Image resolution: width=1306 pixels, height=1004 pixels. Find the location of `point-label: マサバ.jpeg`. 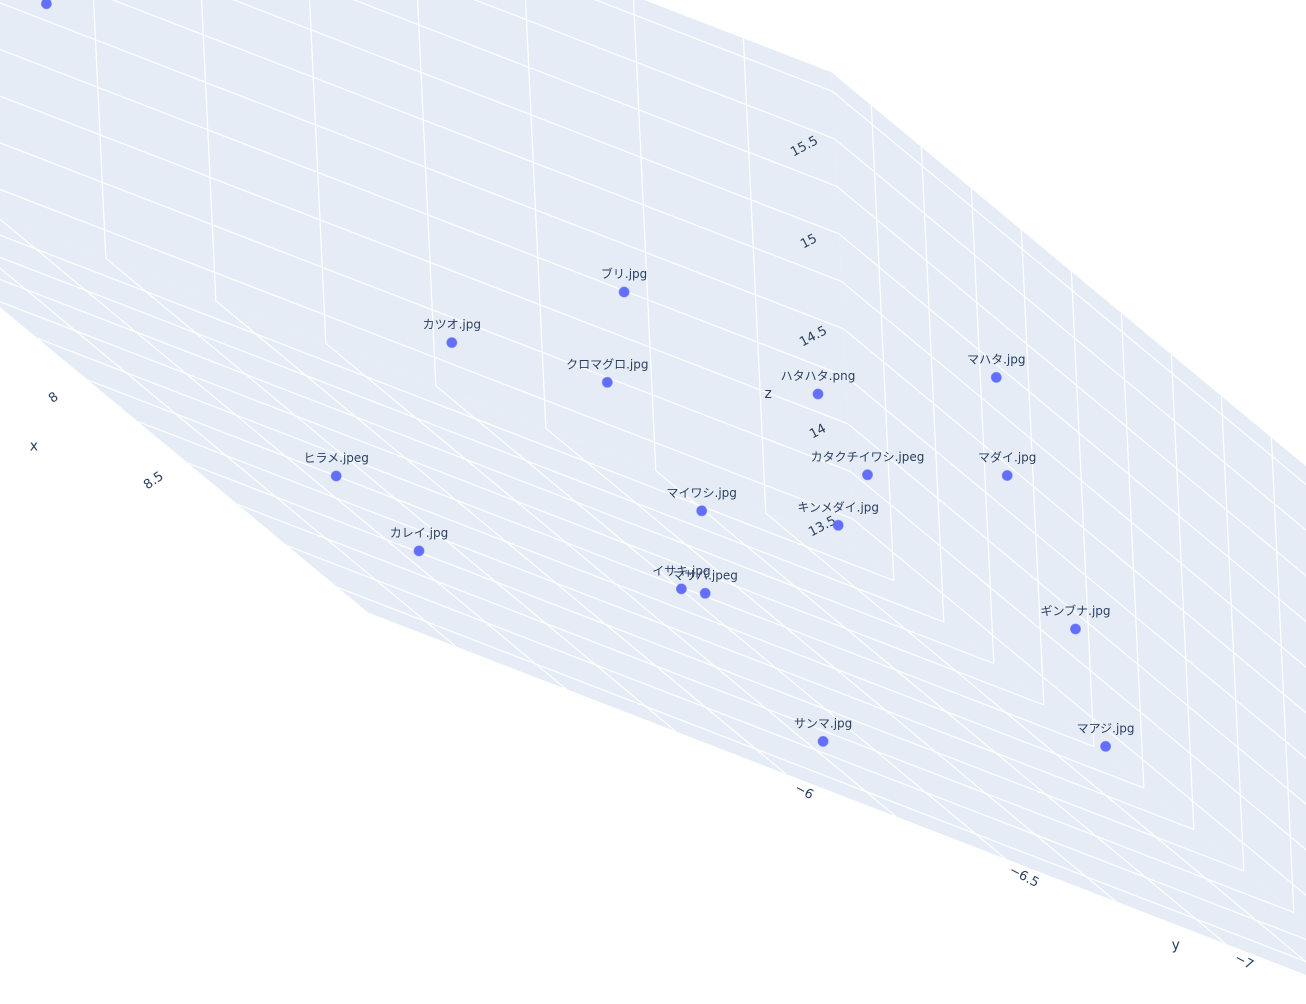

point-label: マサバ.jpeg is located at coordinates (705, 575).